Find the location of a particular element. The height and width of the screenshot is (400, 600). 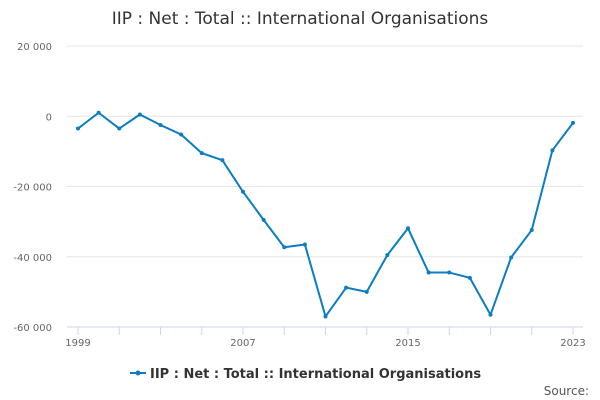

y-tick-label: -20 000 is located at coordinates (32, 188).